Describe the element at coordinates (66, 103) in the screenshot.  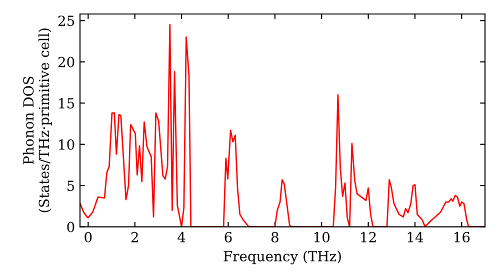
I see `y-tick-label: 15` at that location.